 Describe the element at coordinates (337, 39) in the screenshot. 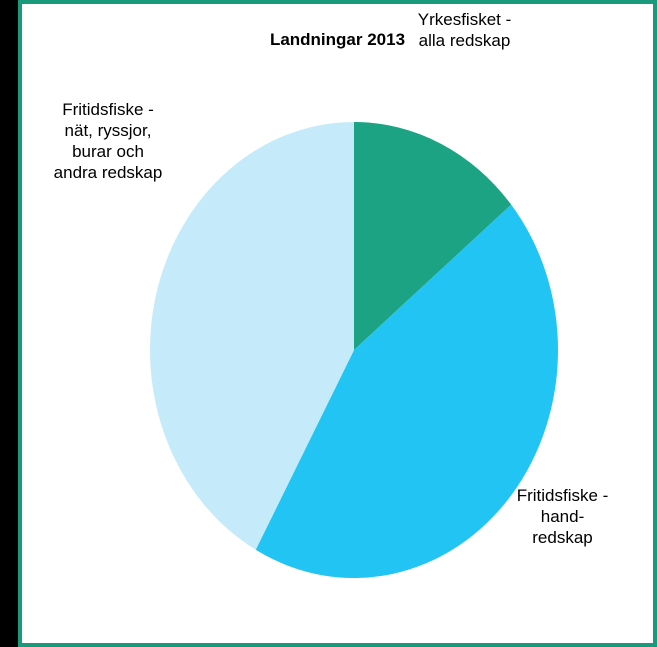

I see `chart-title: Landningar 2013` at that location.